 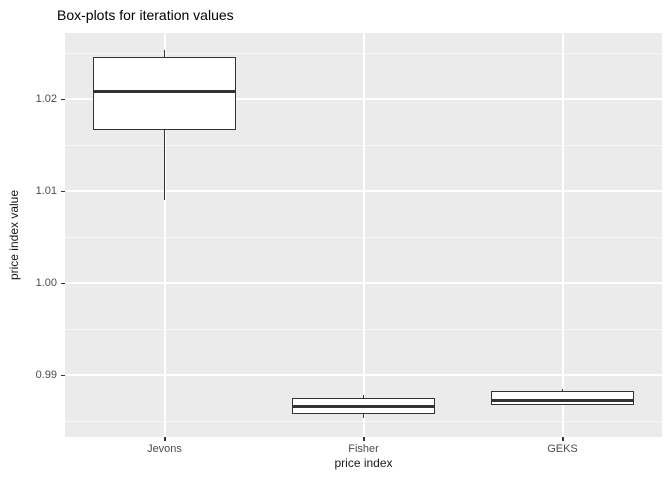 I want to click on x-axis-title: price index, so click(x=363, y=463).